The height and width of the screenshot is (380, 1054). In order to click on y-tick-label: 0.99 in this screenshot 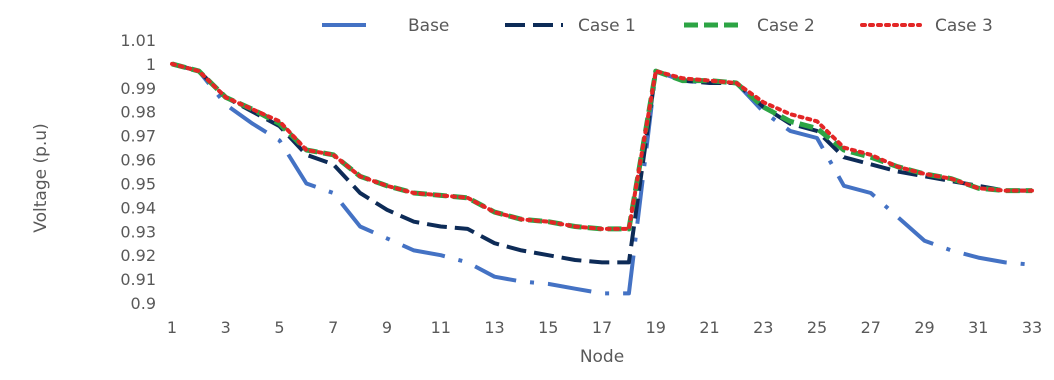, I will do `click(138, 88)`.